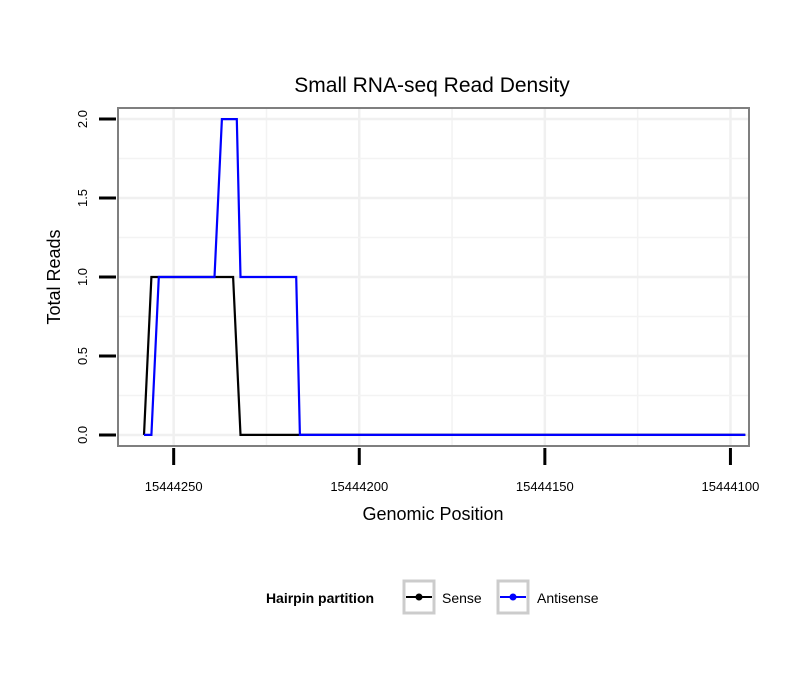 Image resolution: width=810 pixels, height=690 pixels. I want to click on y-axis: 0.0 0.5 1.0 1.5 2.0, so click(95, 277).